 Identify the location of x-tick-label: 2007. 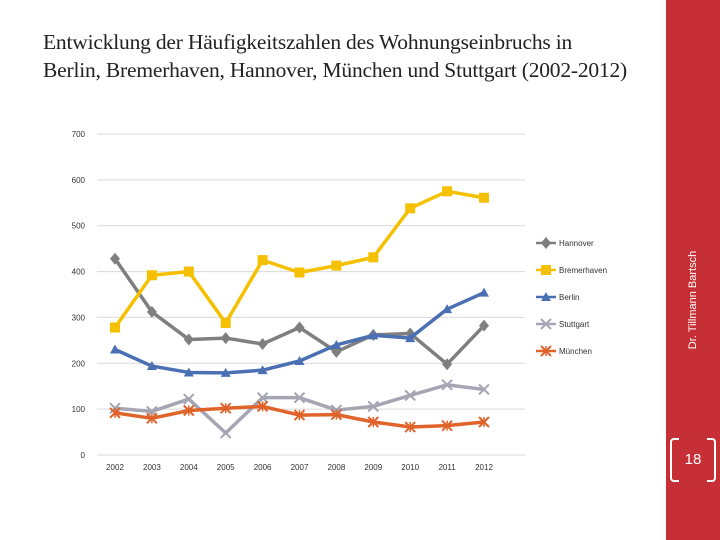
(300, 467).